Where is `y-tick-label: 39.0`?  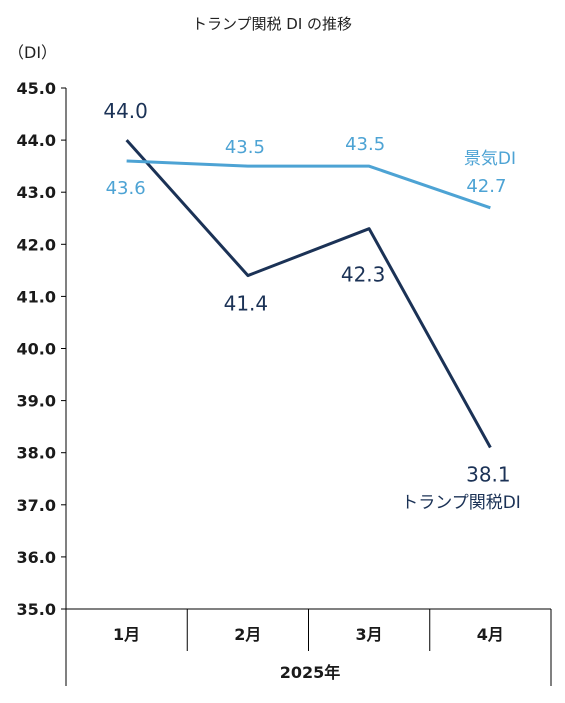 y-tick-label: 39.0 is located at coordinates (36, 401).